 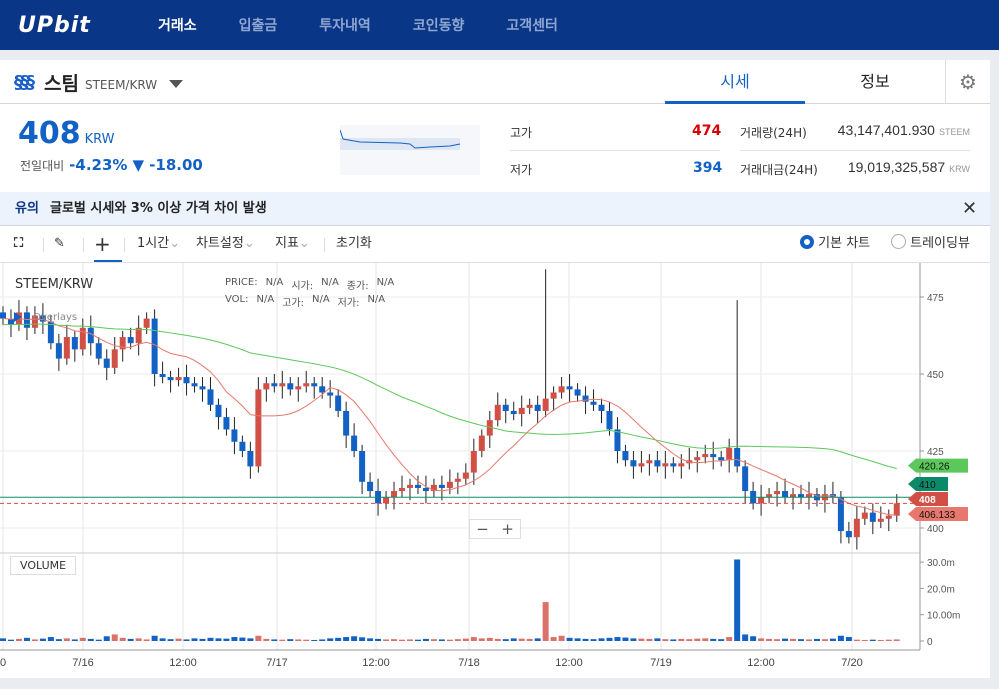 What do you see at coordinates (807, 242) in the screenshot?
I see `radio-checked-icon` at bounding box center [807, 242].